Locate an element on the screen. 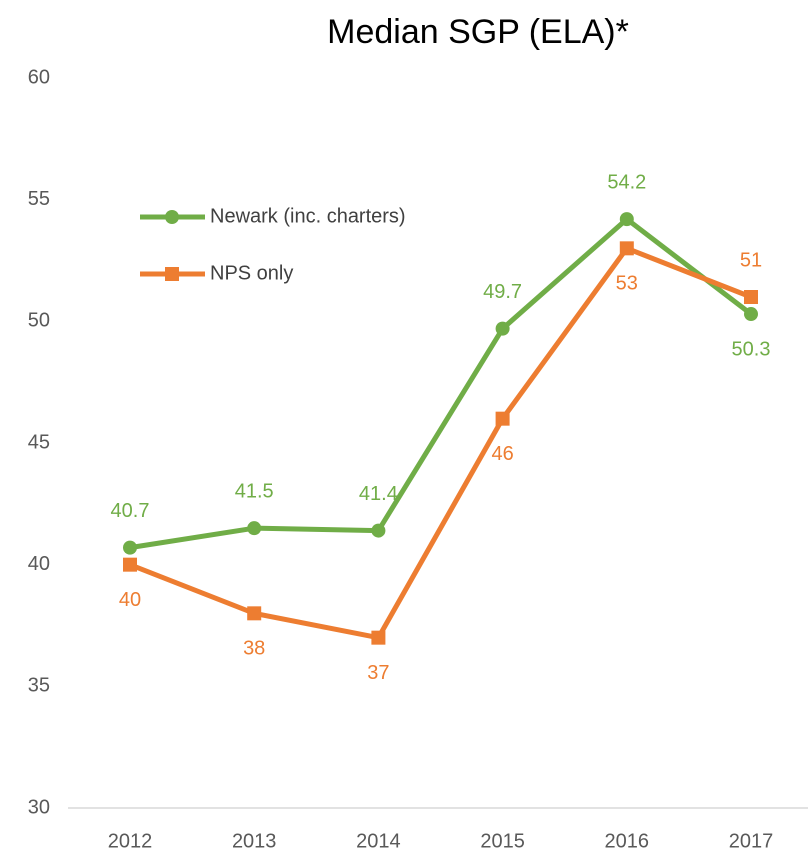  legend-label: Newark (inc. charters) is located at coordinates (308, 216).